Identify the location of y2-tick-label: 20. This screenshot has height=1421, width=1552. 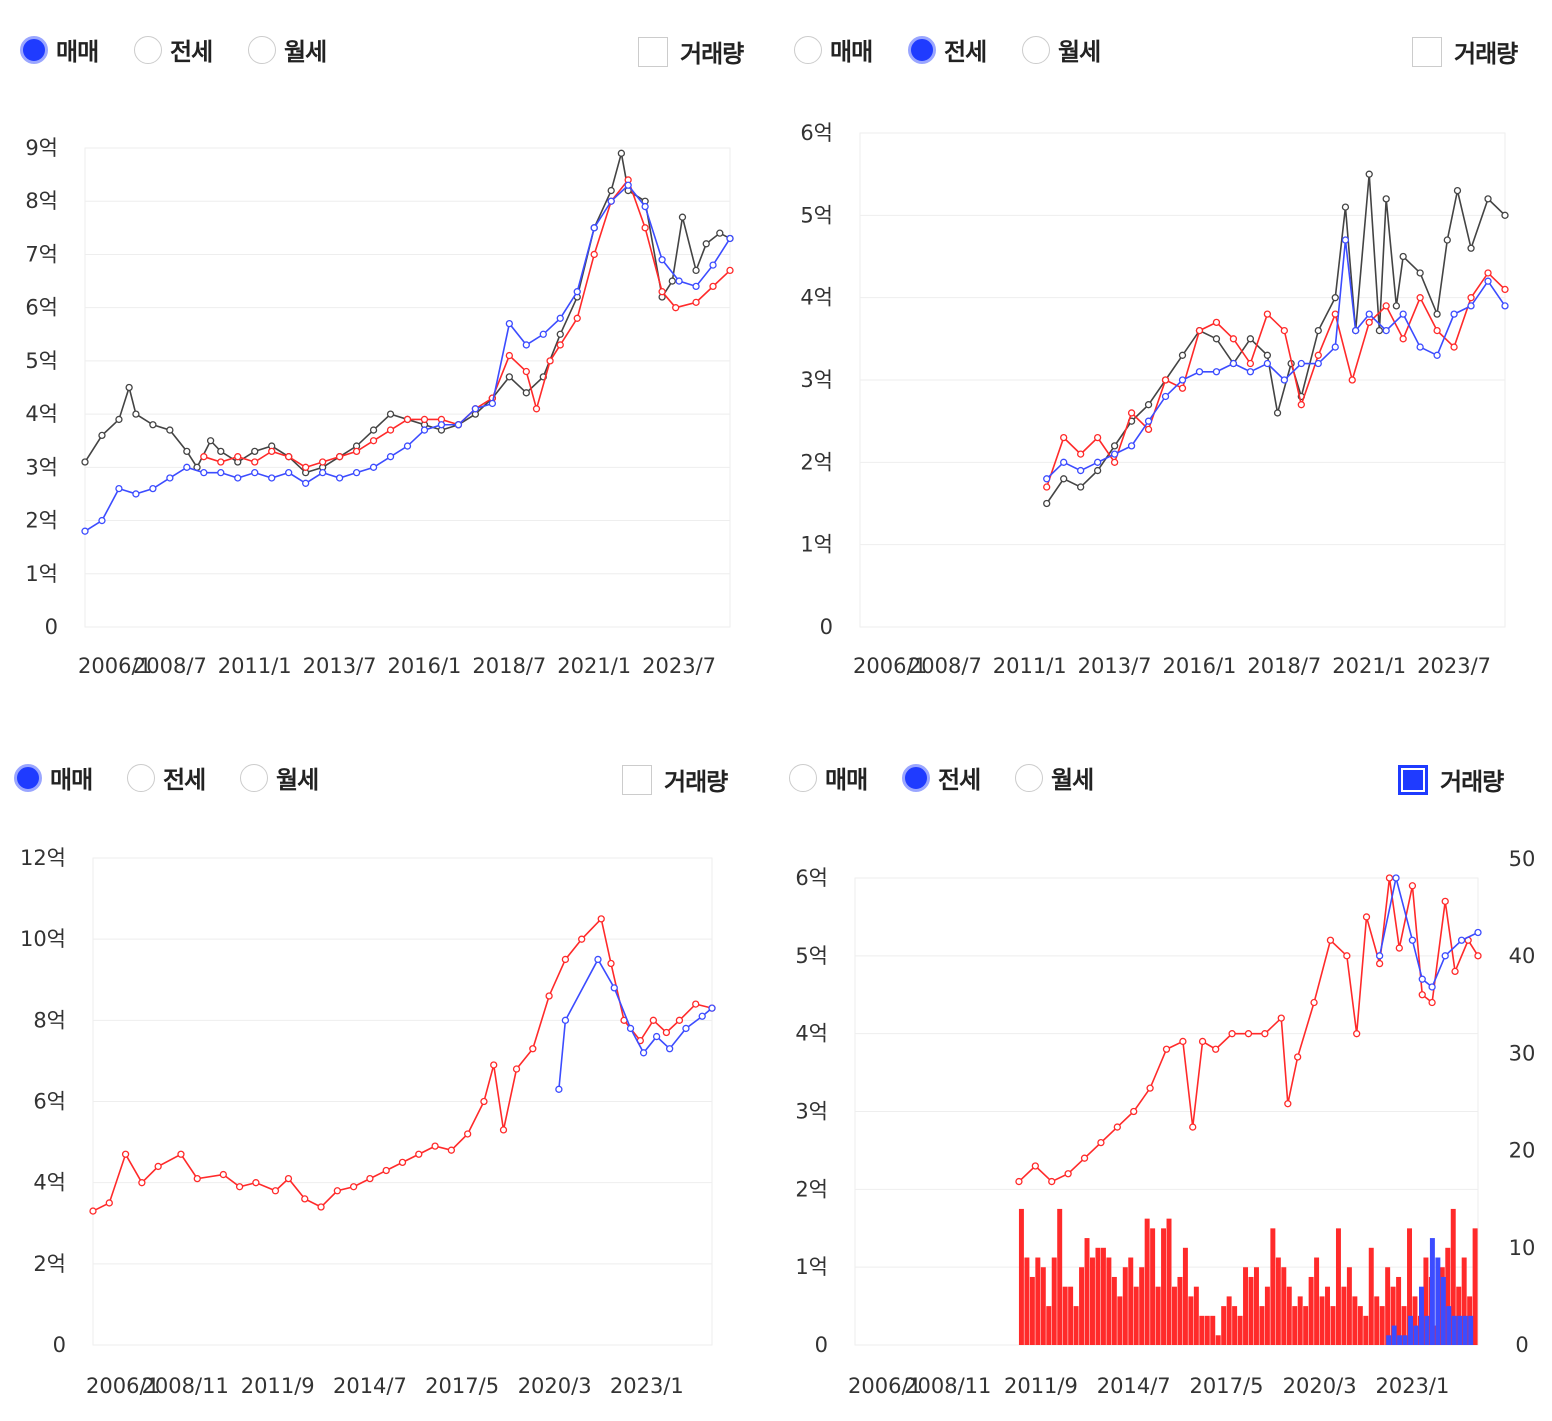
(1522, 1151).